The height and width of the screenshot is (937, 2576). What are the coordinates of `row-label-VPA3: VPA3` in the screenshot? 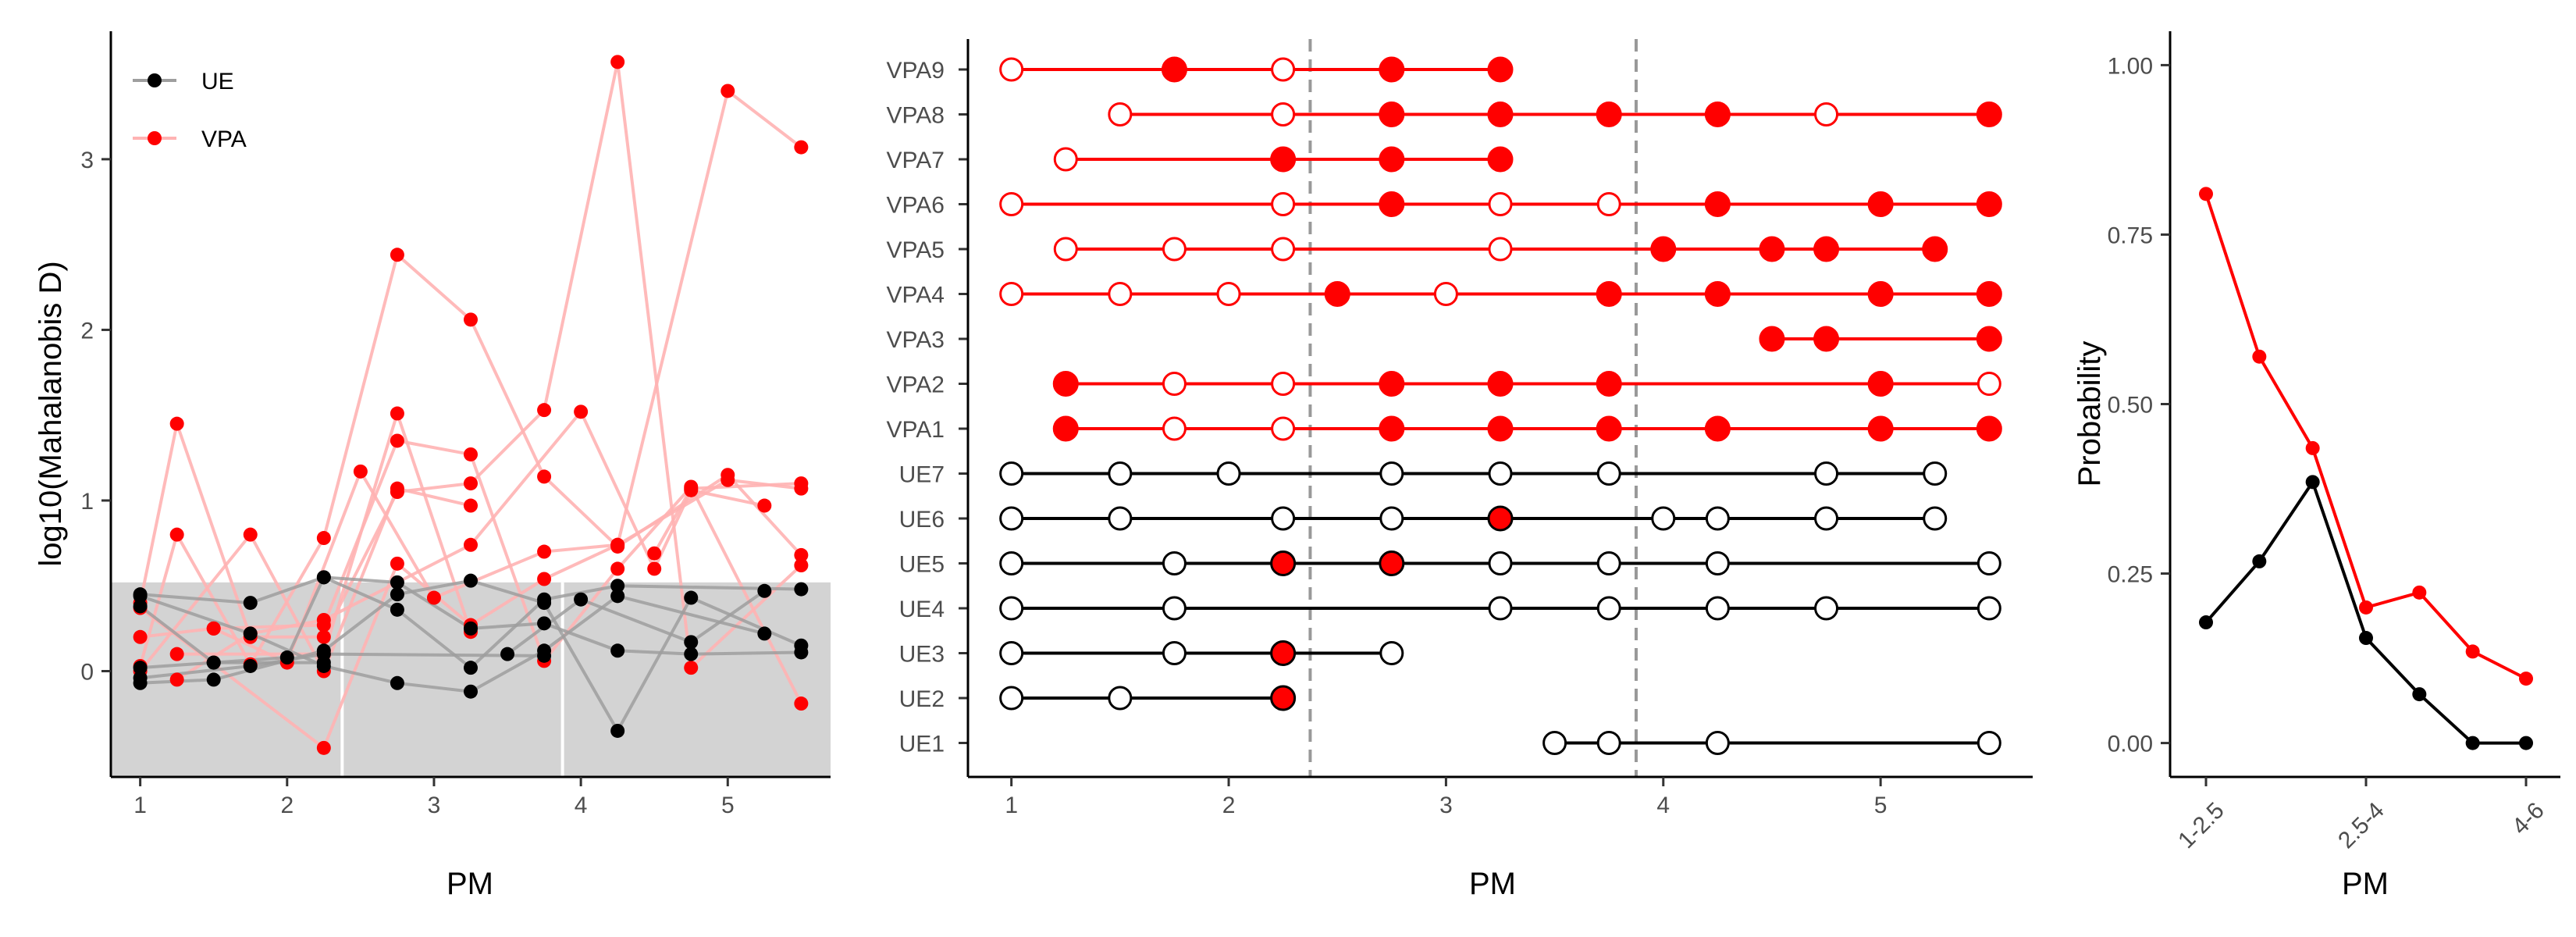 It's located at (916, 340).